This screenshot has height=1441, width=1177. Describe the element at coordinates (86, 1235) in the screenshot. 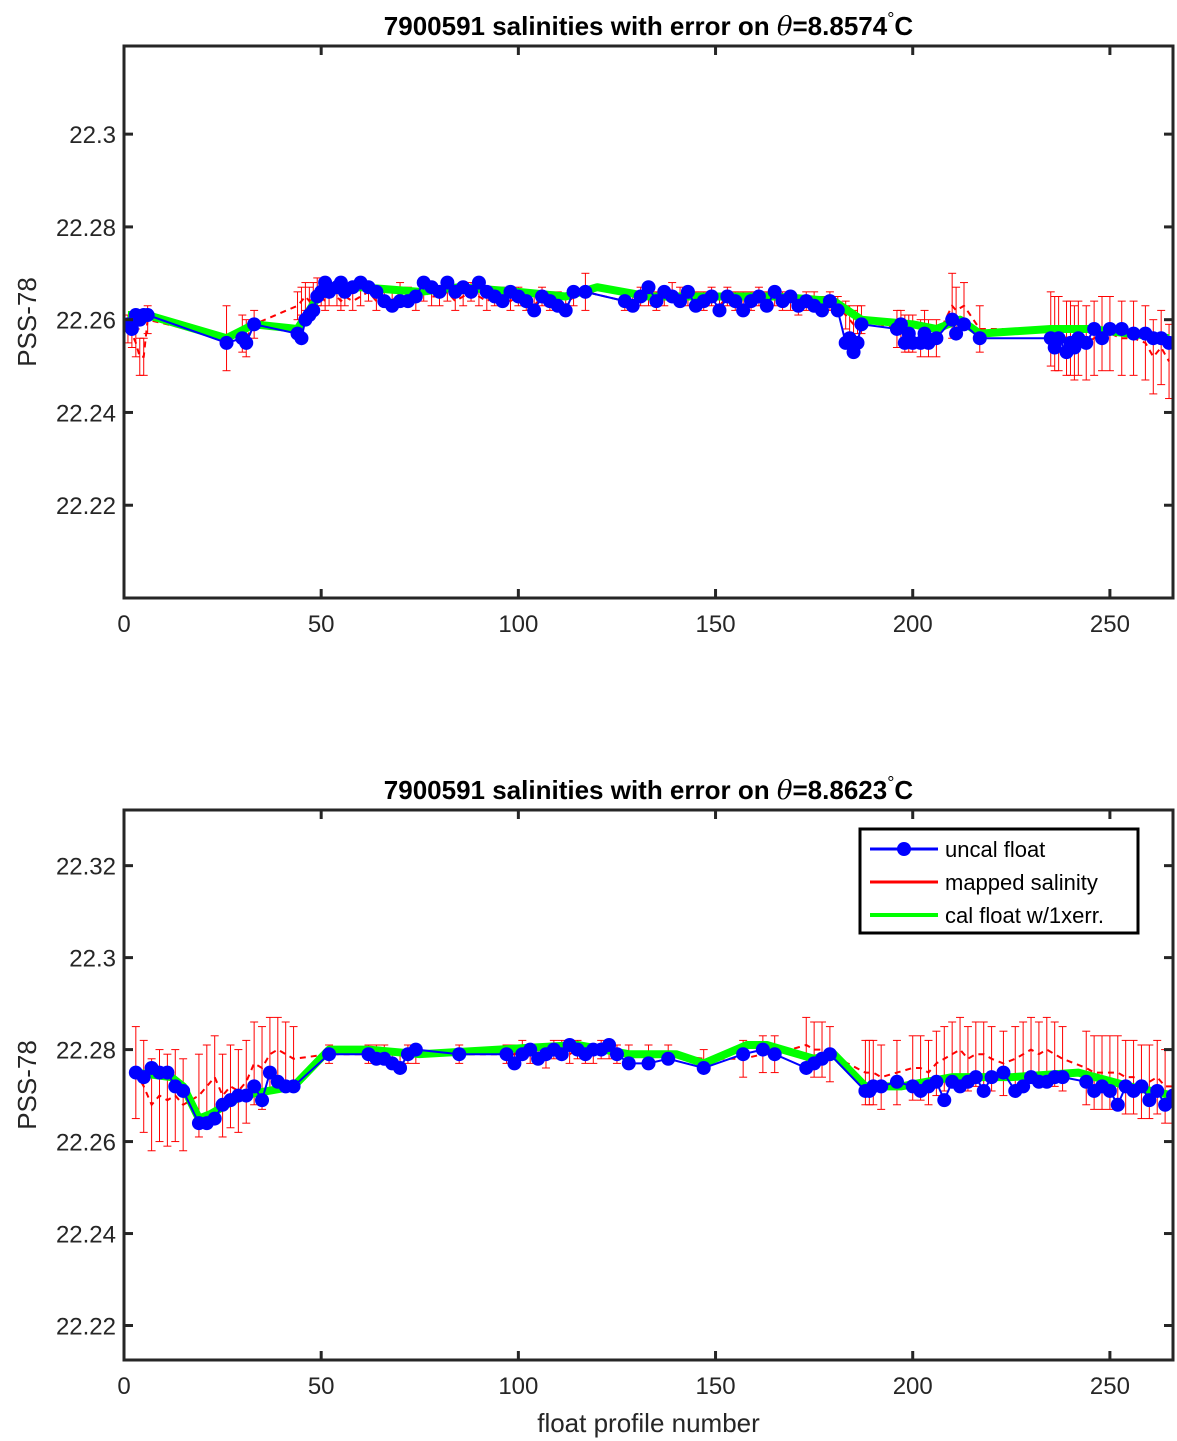

I see `y-tick-label: 22.24` at that location.